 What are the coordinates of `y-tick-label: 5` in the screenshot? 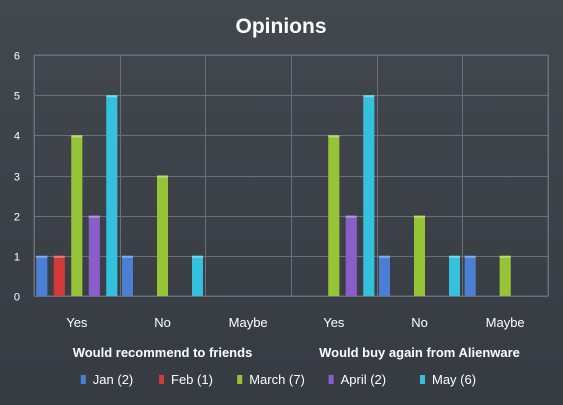 It's located at (17, 97).